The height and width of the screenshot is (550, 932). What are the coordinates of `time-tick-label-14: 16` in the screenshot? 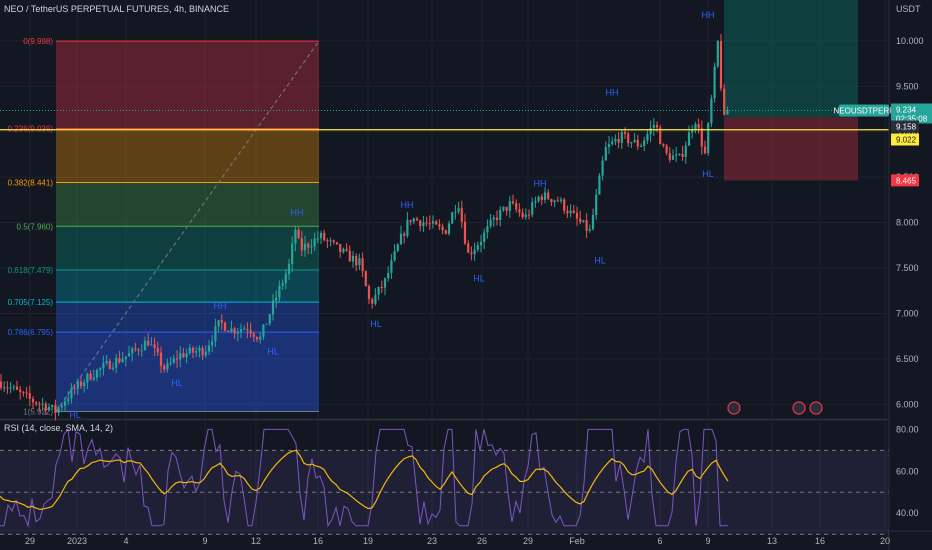 It's located at (820, 541).